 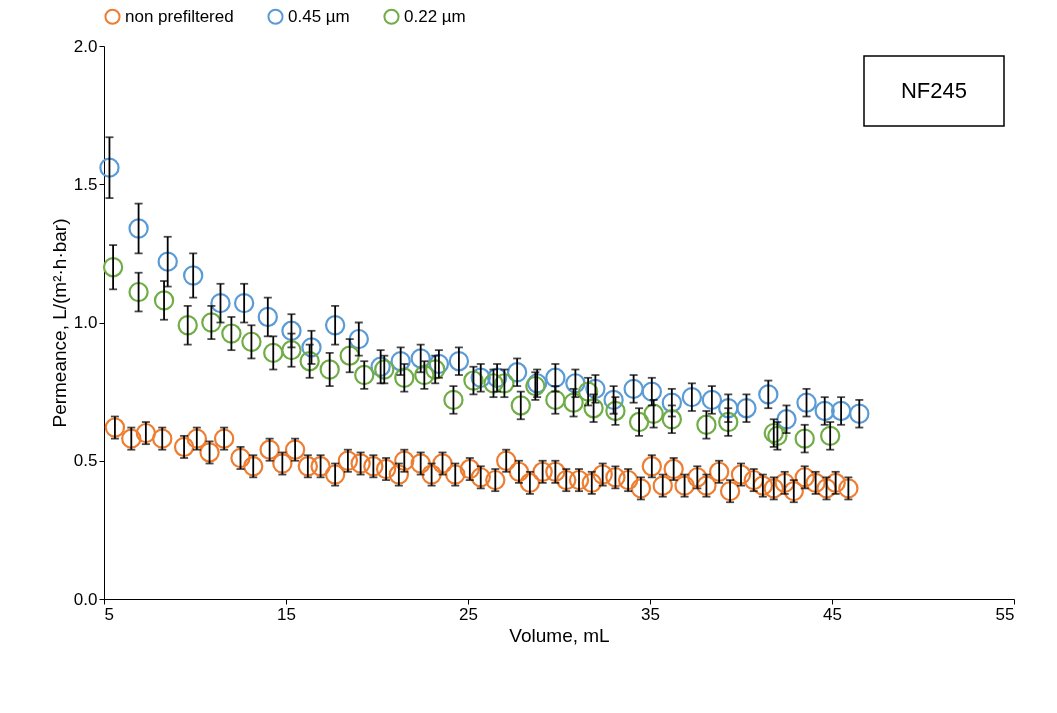 I want to click on x-tick-label: 5, so click(x=109, y=614).